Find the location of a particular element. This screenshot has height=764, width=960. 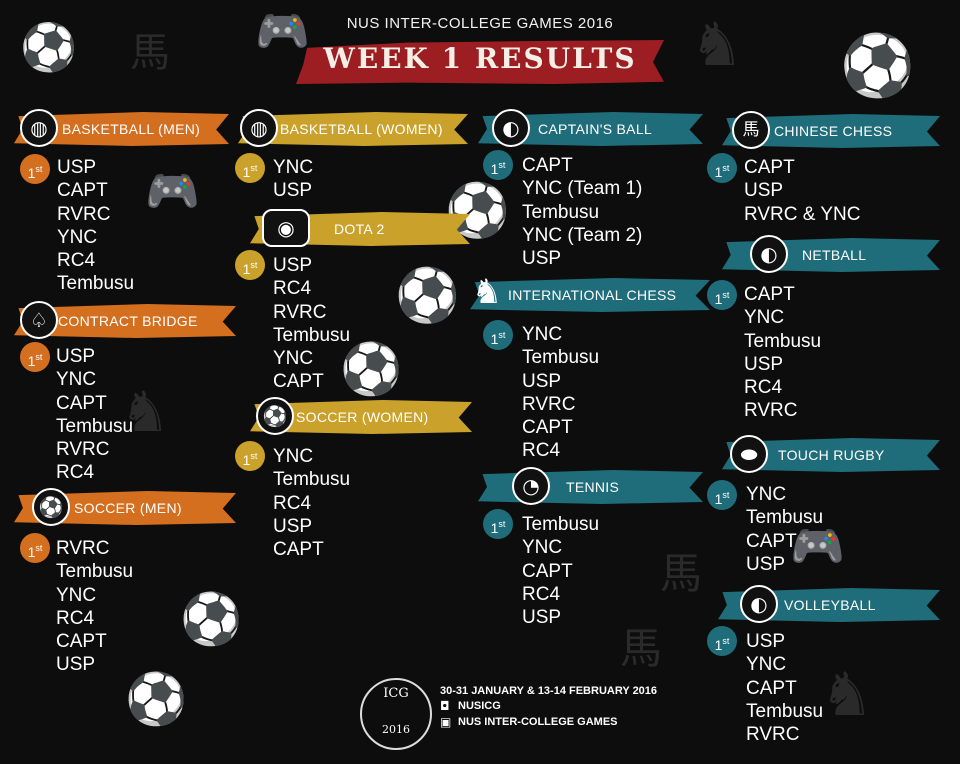

banner-international-chess: ♞ INTERNATIONAL CHESS is located at coordinates (590, 292).